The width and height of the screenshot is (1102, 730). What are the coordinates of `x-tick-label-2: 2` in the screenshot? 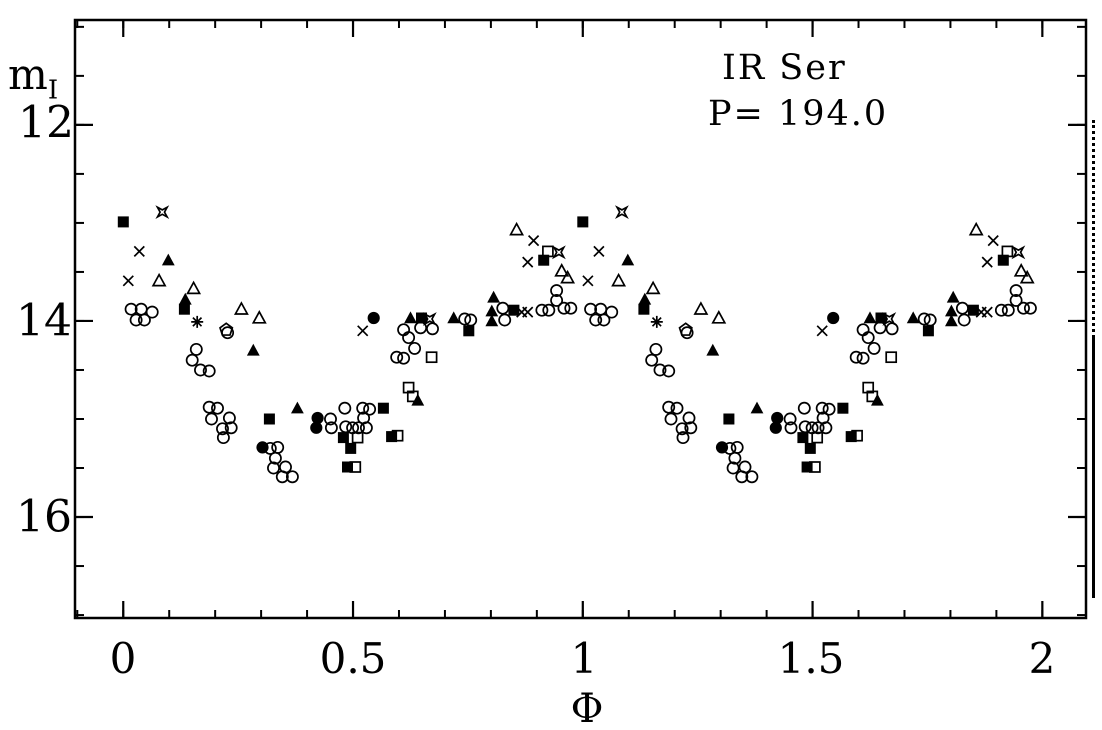 It's located at (1042, 658).